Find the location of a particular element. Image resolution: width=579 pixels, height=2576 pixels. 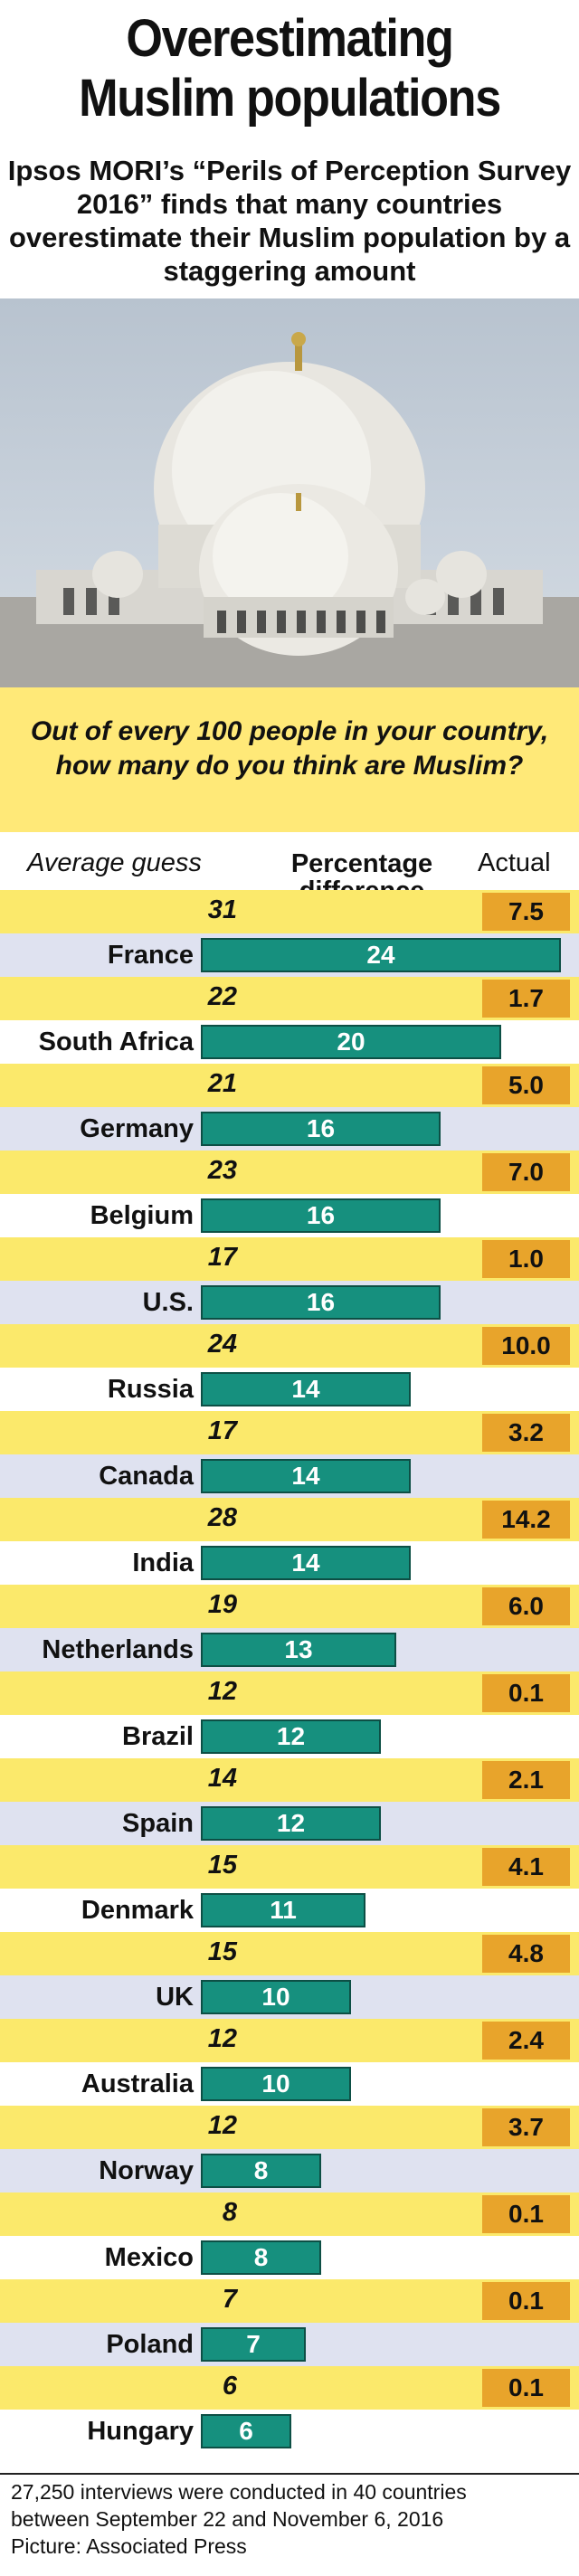

actual-value: 2.4 is located at coordinates (526, 2041).